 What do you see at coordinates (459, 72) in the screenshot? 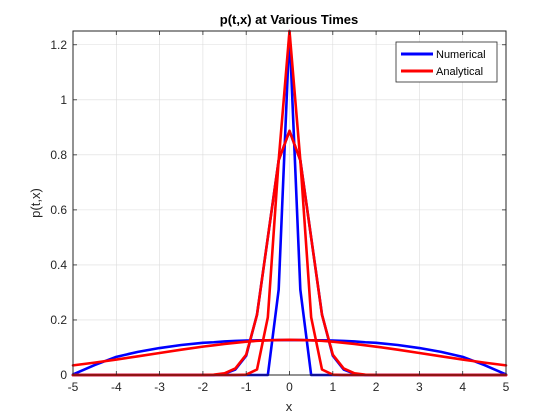
I see `legend-label-analytical: Analytical` at bounding box center [459, 72].